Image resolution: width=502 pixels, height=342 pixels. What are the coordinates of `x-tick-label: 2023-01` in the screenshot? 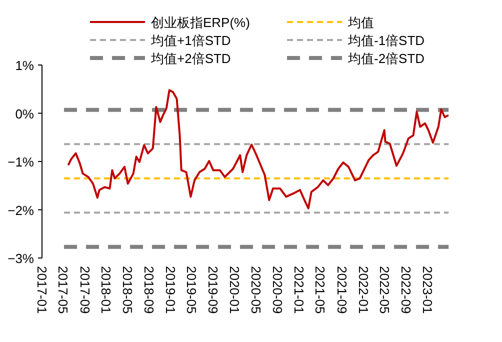 It's located at (427, 290).